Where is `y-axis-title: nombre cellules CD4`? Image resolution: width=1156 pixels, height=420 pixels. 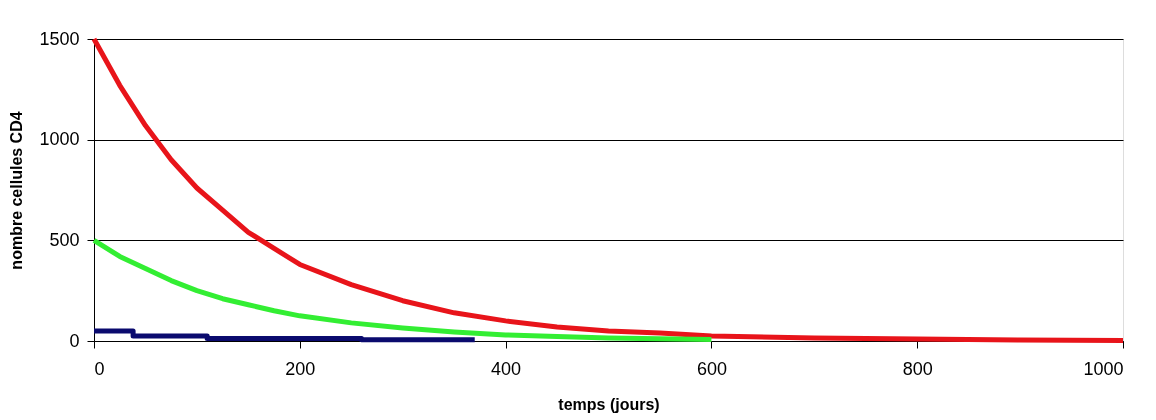 y-axis-title: nombre cellules CD4 is located at coordinates (17, 190).